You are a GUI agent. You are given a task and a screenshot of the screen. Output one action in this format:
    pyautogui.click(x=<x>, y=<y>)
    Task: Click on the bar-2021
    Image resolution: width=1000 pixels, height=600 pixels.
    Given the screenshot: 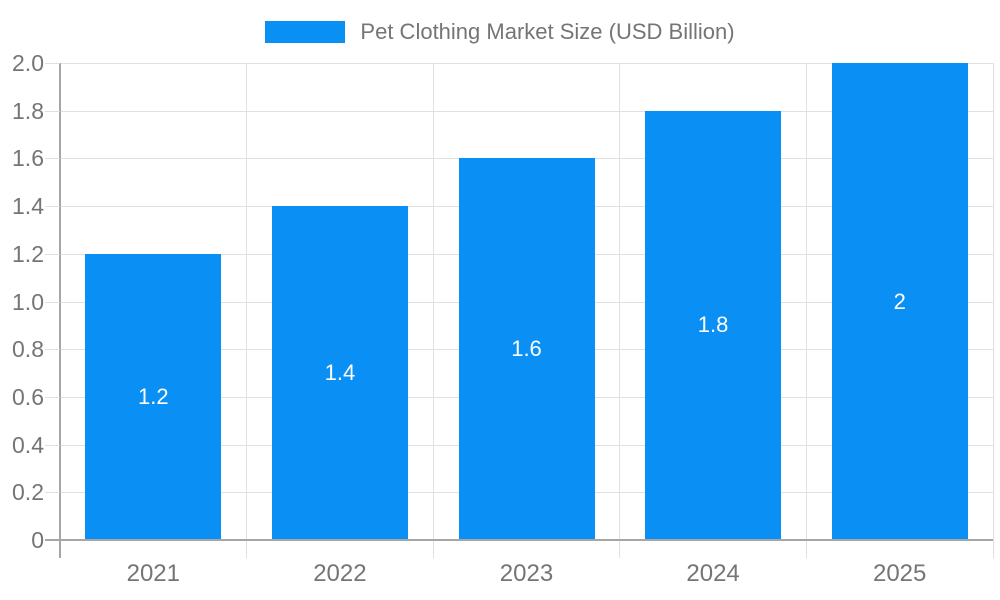 What is the action you would take?
    pyautogui.click(x=153, y=396)
    